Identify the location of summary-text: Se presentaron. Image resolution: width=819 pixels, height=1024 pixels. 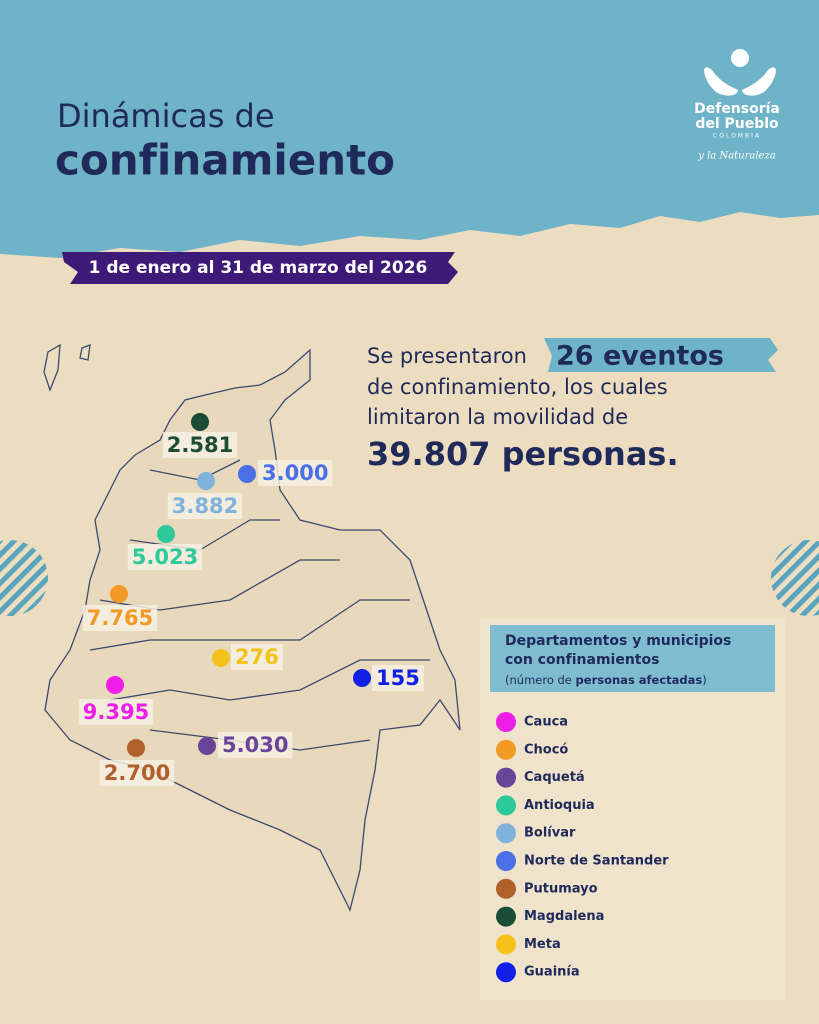
(447, 356).